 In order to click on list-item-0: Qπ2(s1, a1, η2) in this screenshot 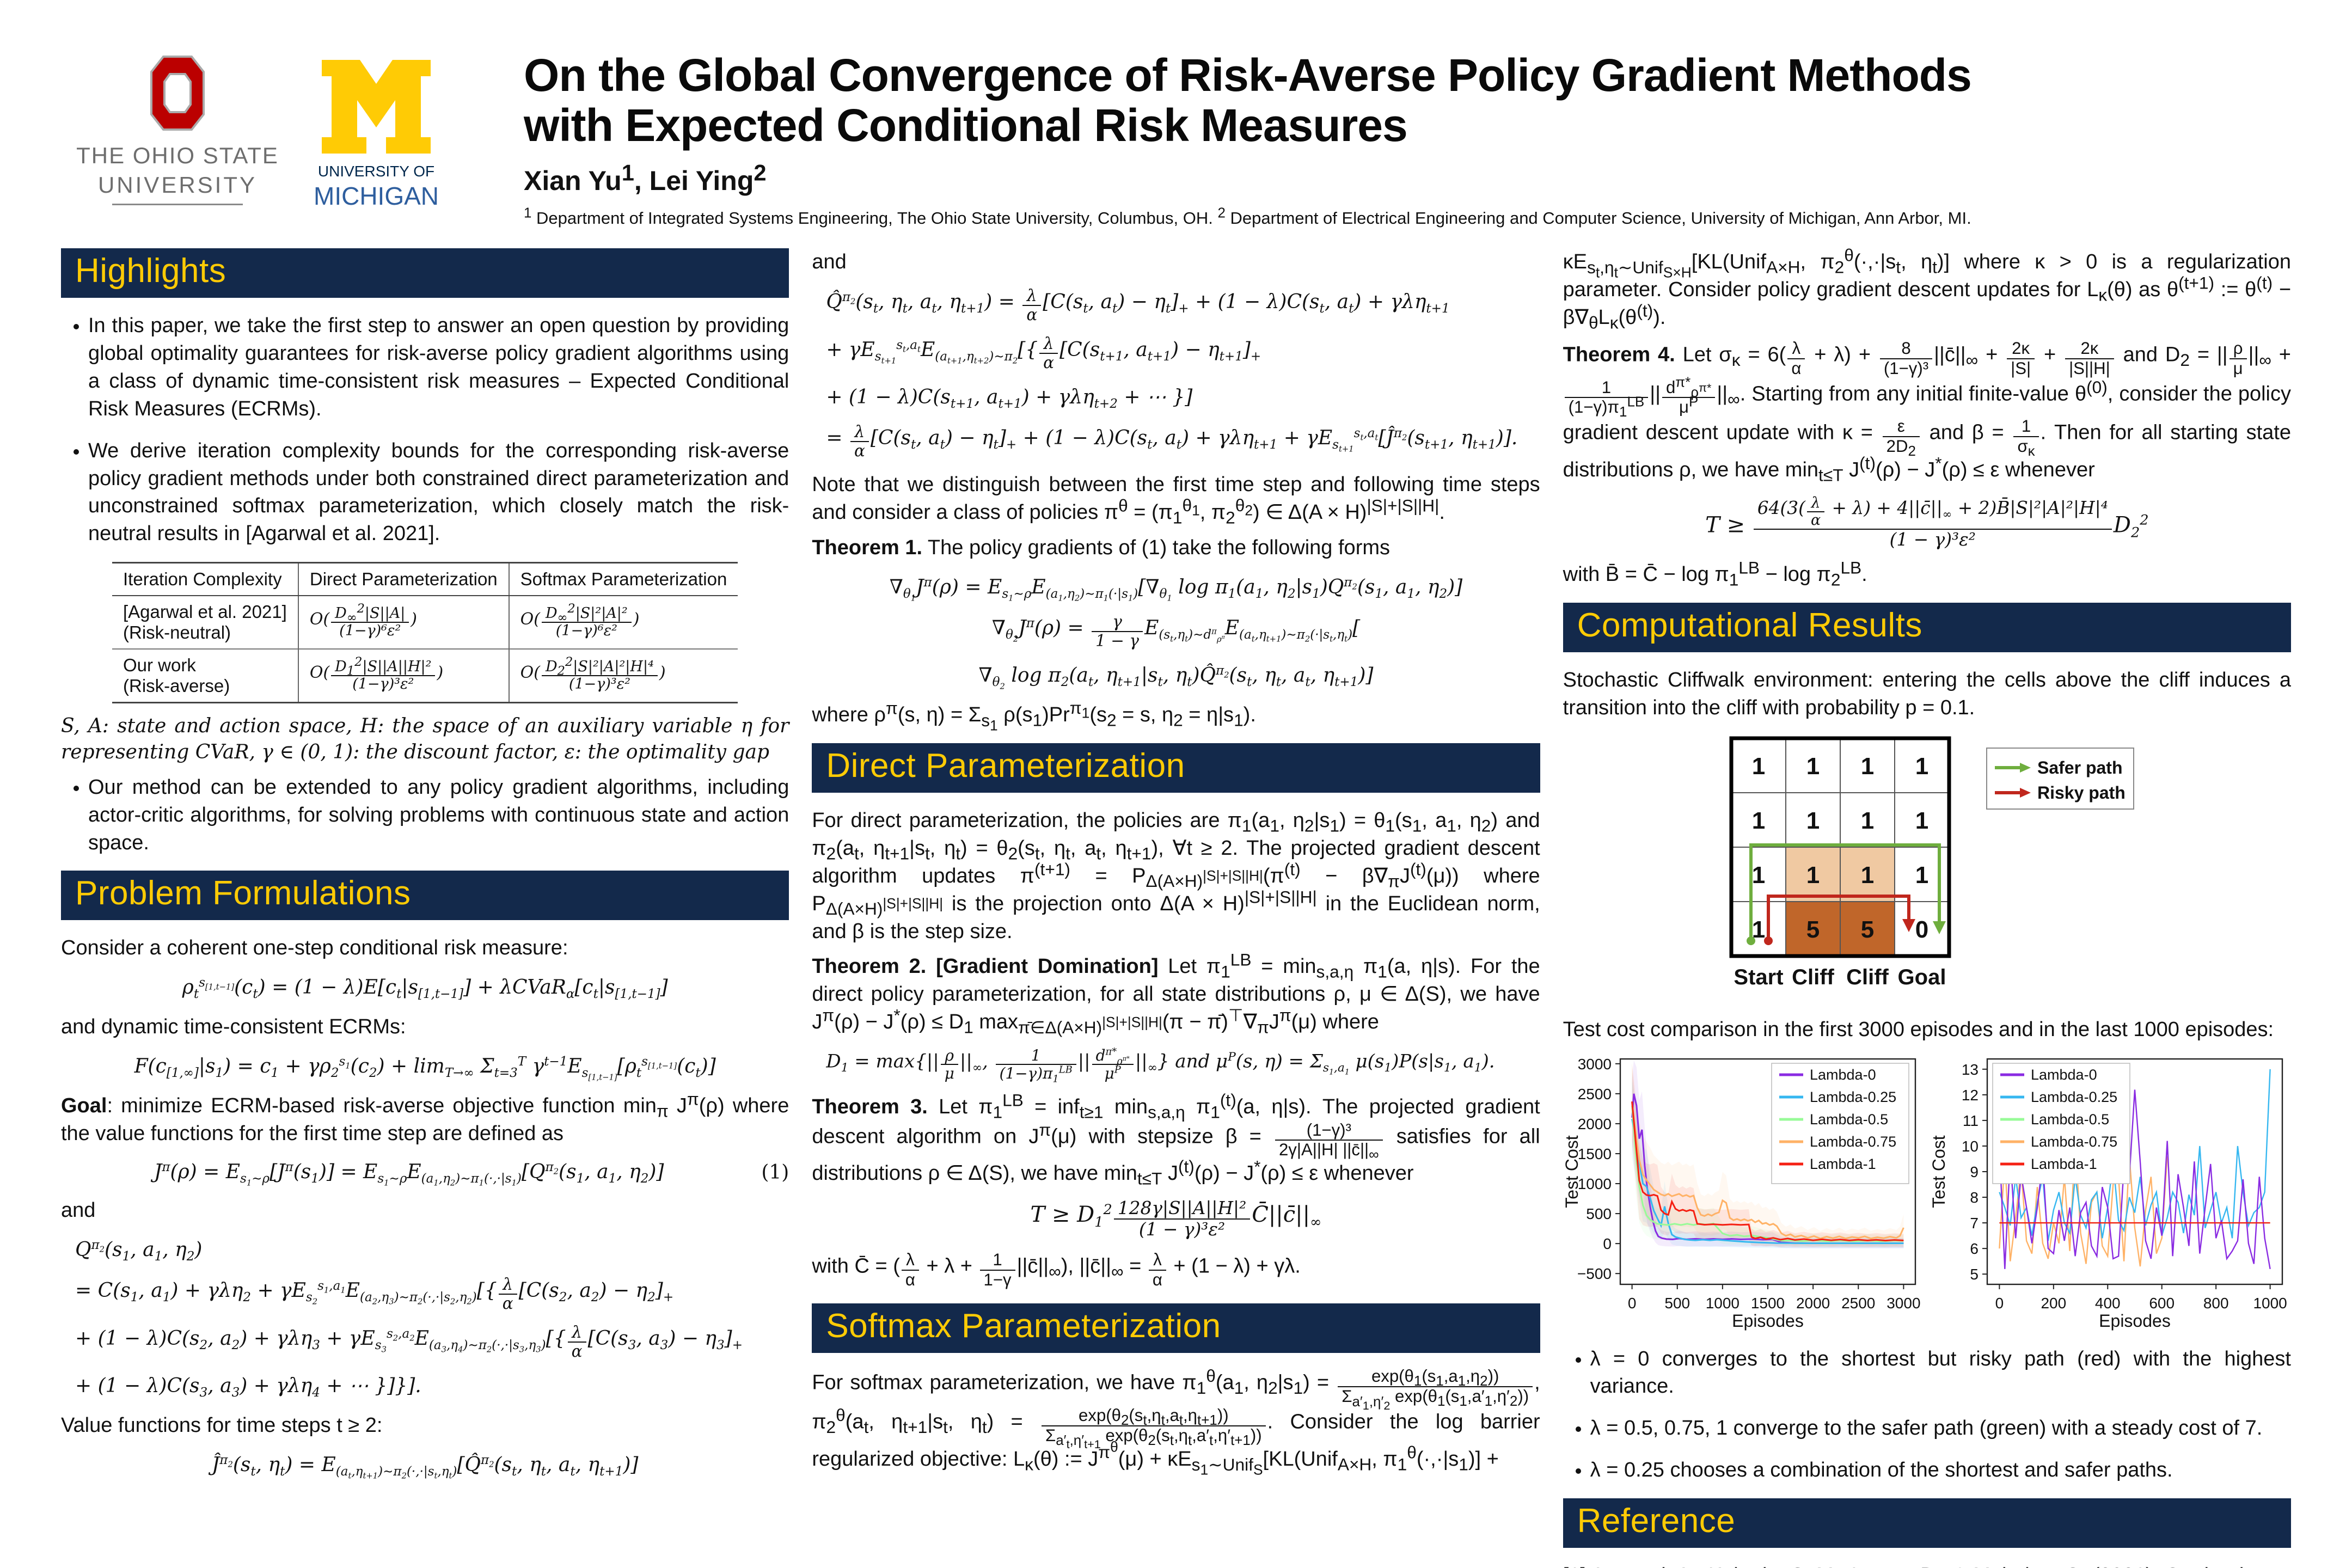, I will do `click(139, 1251)`.